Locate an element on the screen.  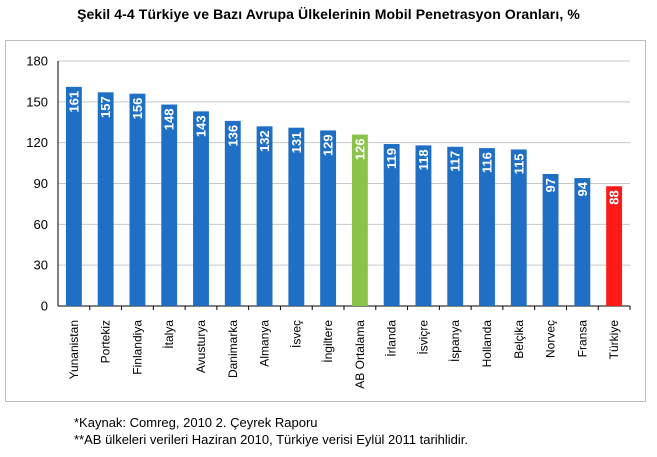
data-label: 129 is located at coordinates (328, 145).